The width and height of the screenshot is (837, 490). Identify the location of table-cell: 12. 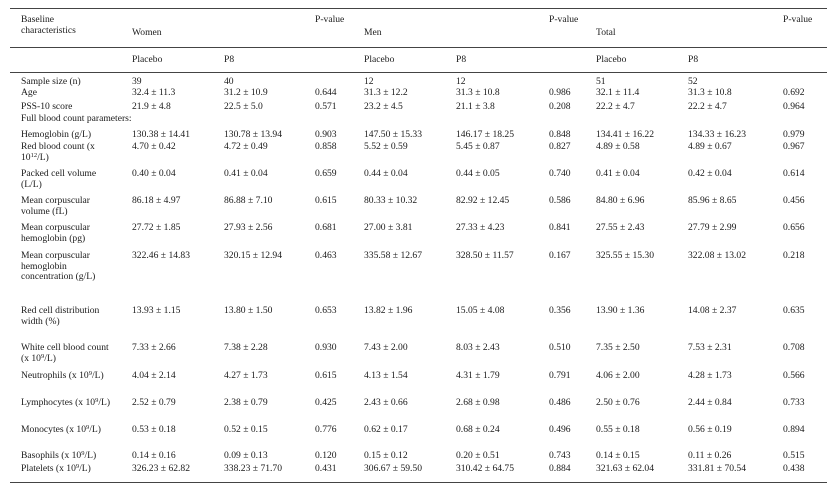
(461, 81).